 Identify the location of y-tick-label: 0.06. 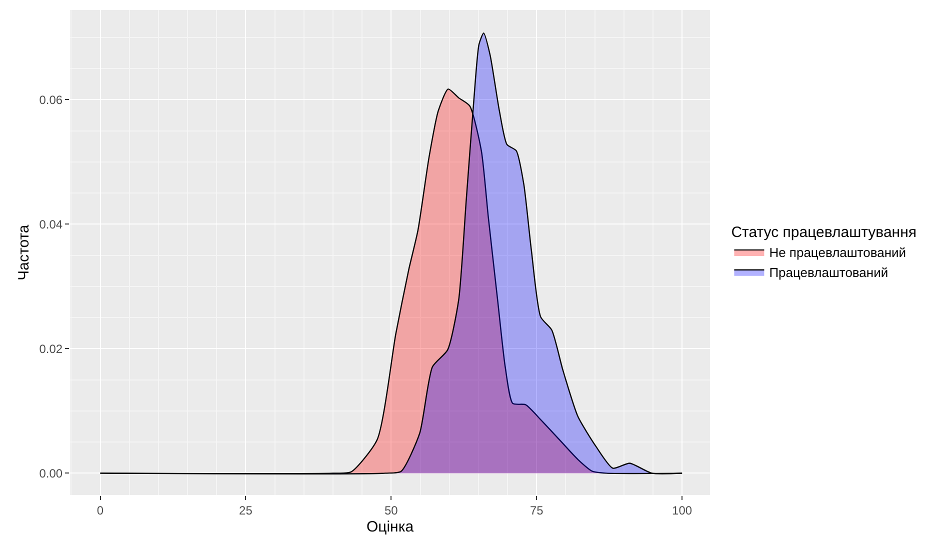
(51, 99).